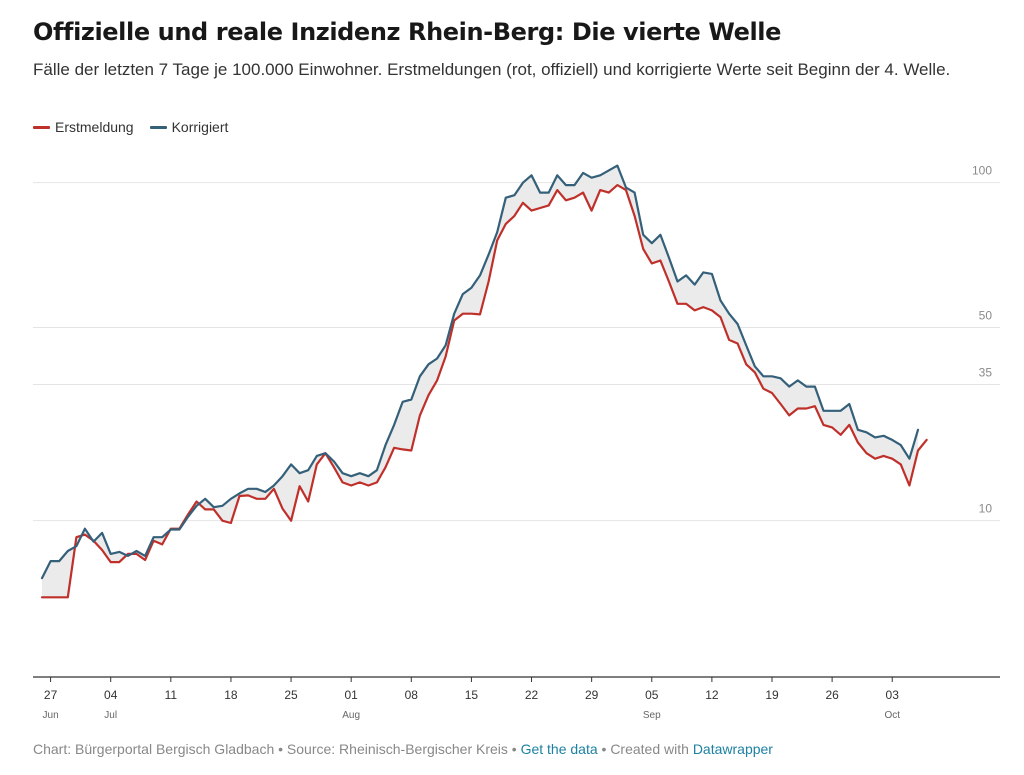  What do you see at coordinates (986, 373) in the screenshot?
I see `y-tick-label-35: 35` at bounding box center [986, 373].